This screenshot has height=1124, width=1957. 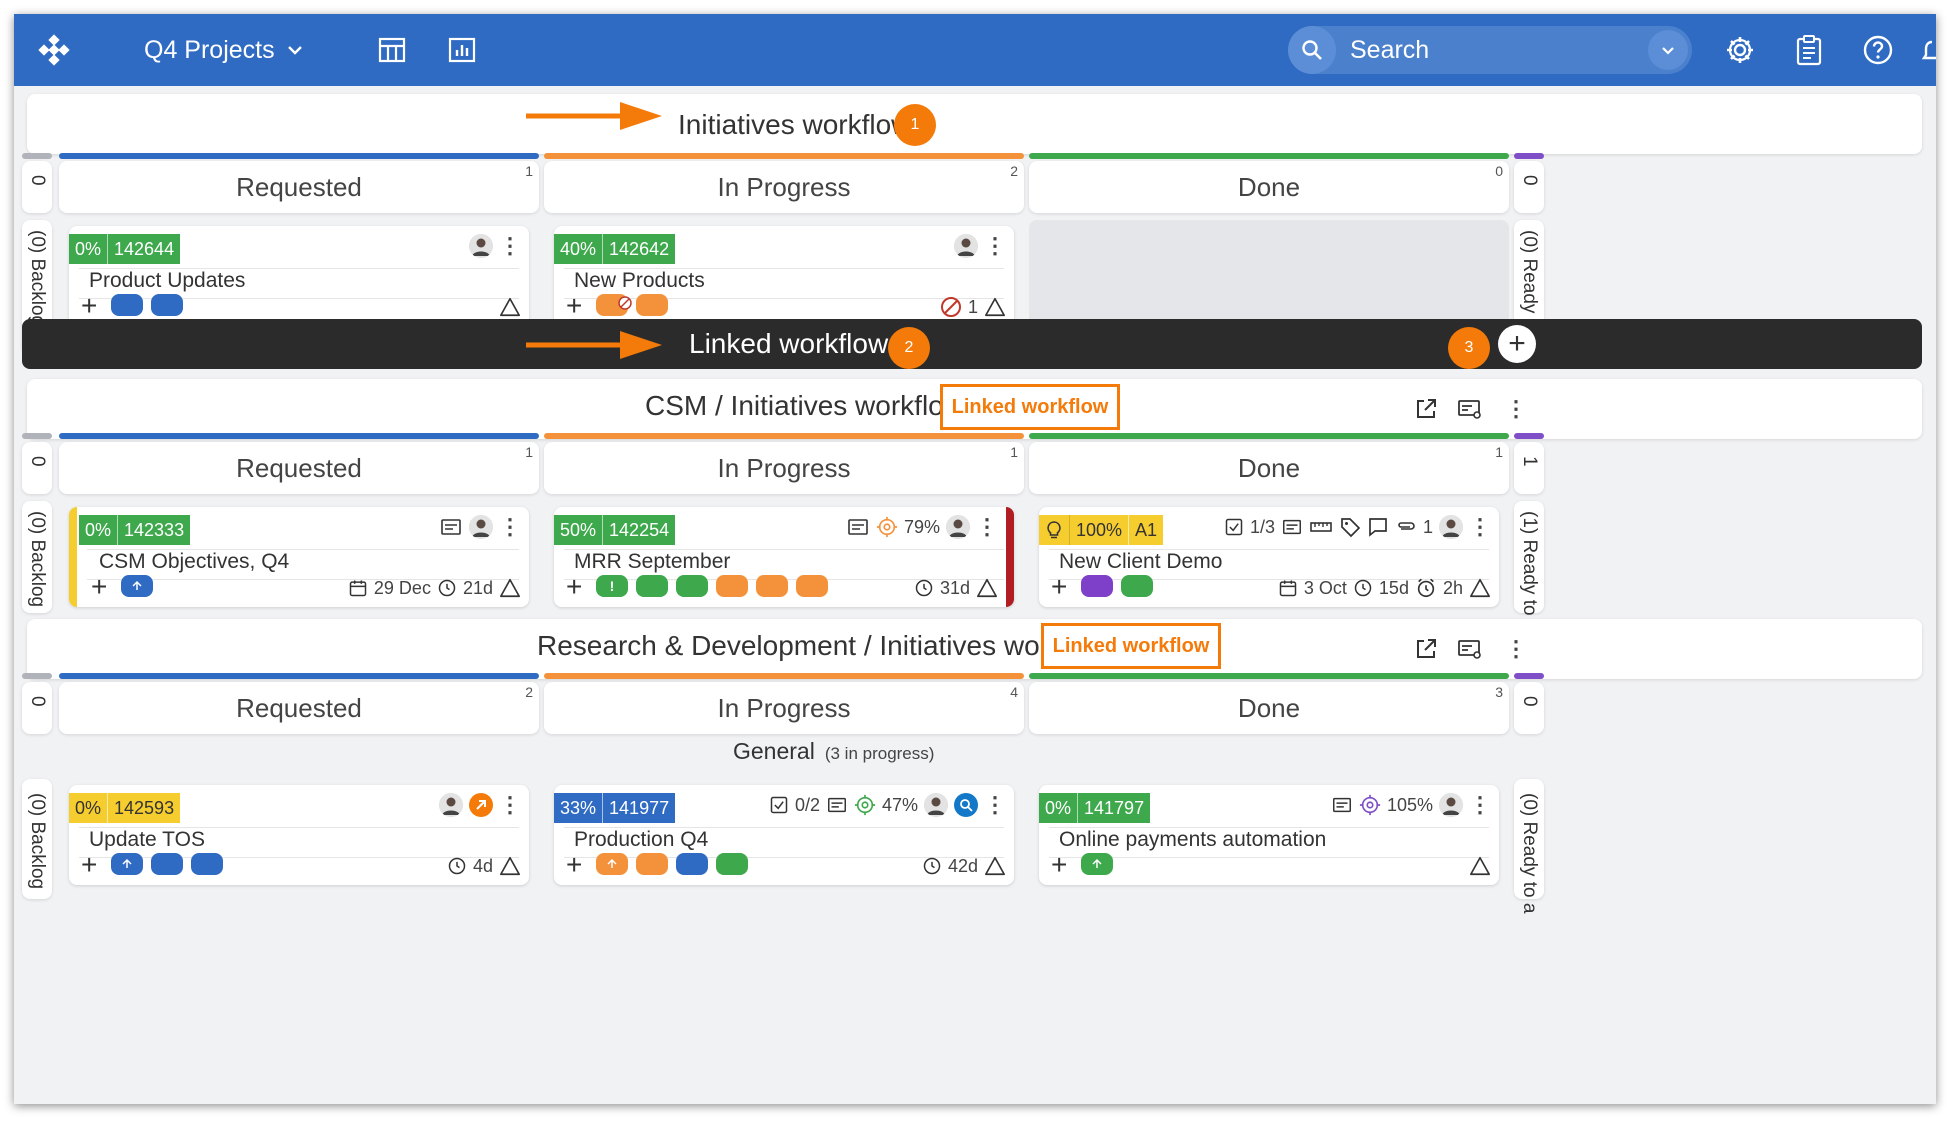 I want to click on comment-icon, so click(x=1378, y=527).